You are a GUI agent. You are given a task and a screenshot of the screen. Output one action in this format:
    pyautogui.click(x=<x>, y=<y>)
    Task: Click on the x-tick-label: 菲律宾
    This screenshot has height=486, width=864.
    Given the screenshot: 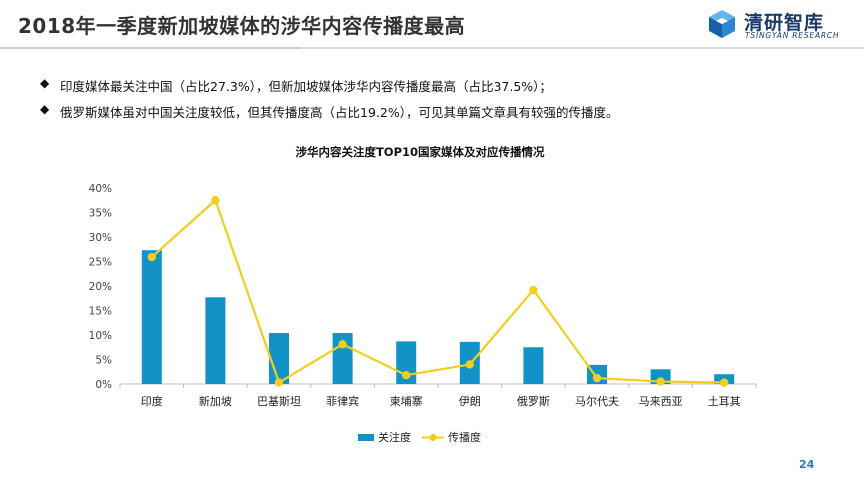 What is the action you would take?
    pyautogui.click(x=342, y=401)
    